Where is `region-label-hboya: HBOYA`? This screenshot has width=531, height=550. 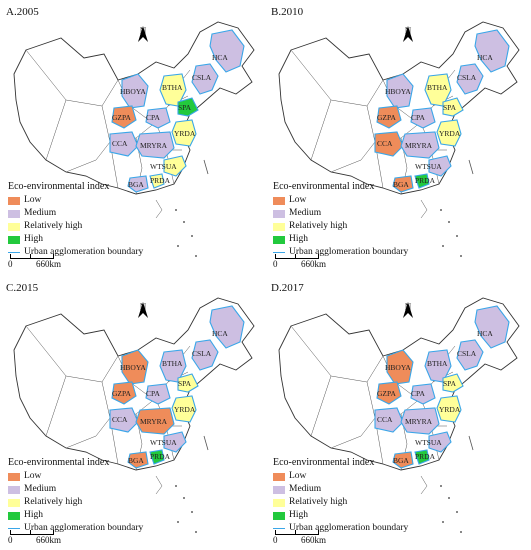
region-label-hboya: HBOYA is located at coordinates (398, 367).